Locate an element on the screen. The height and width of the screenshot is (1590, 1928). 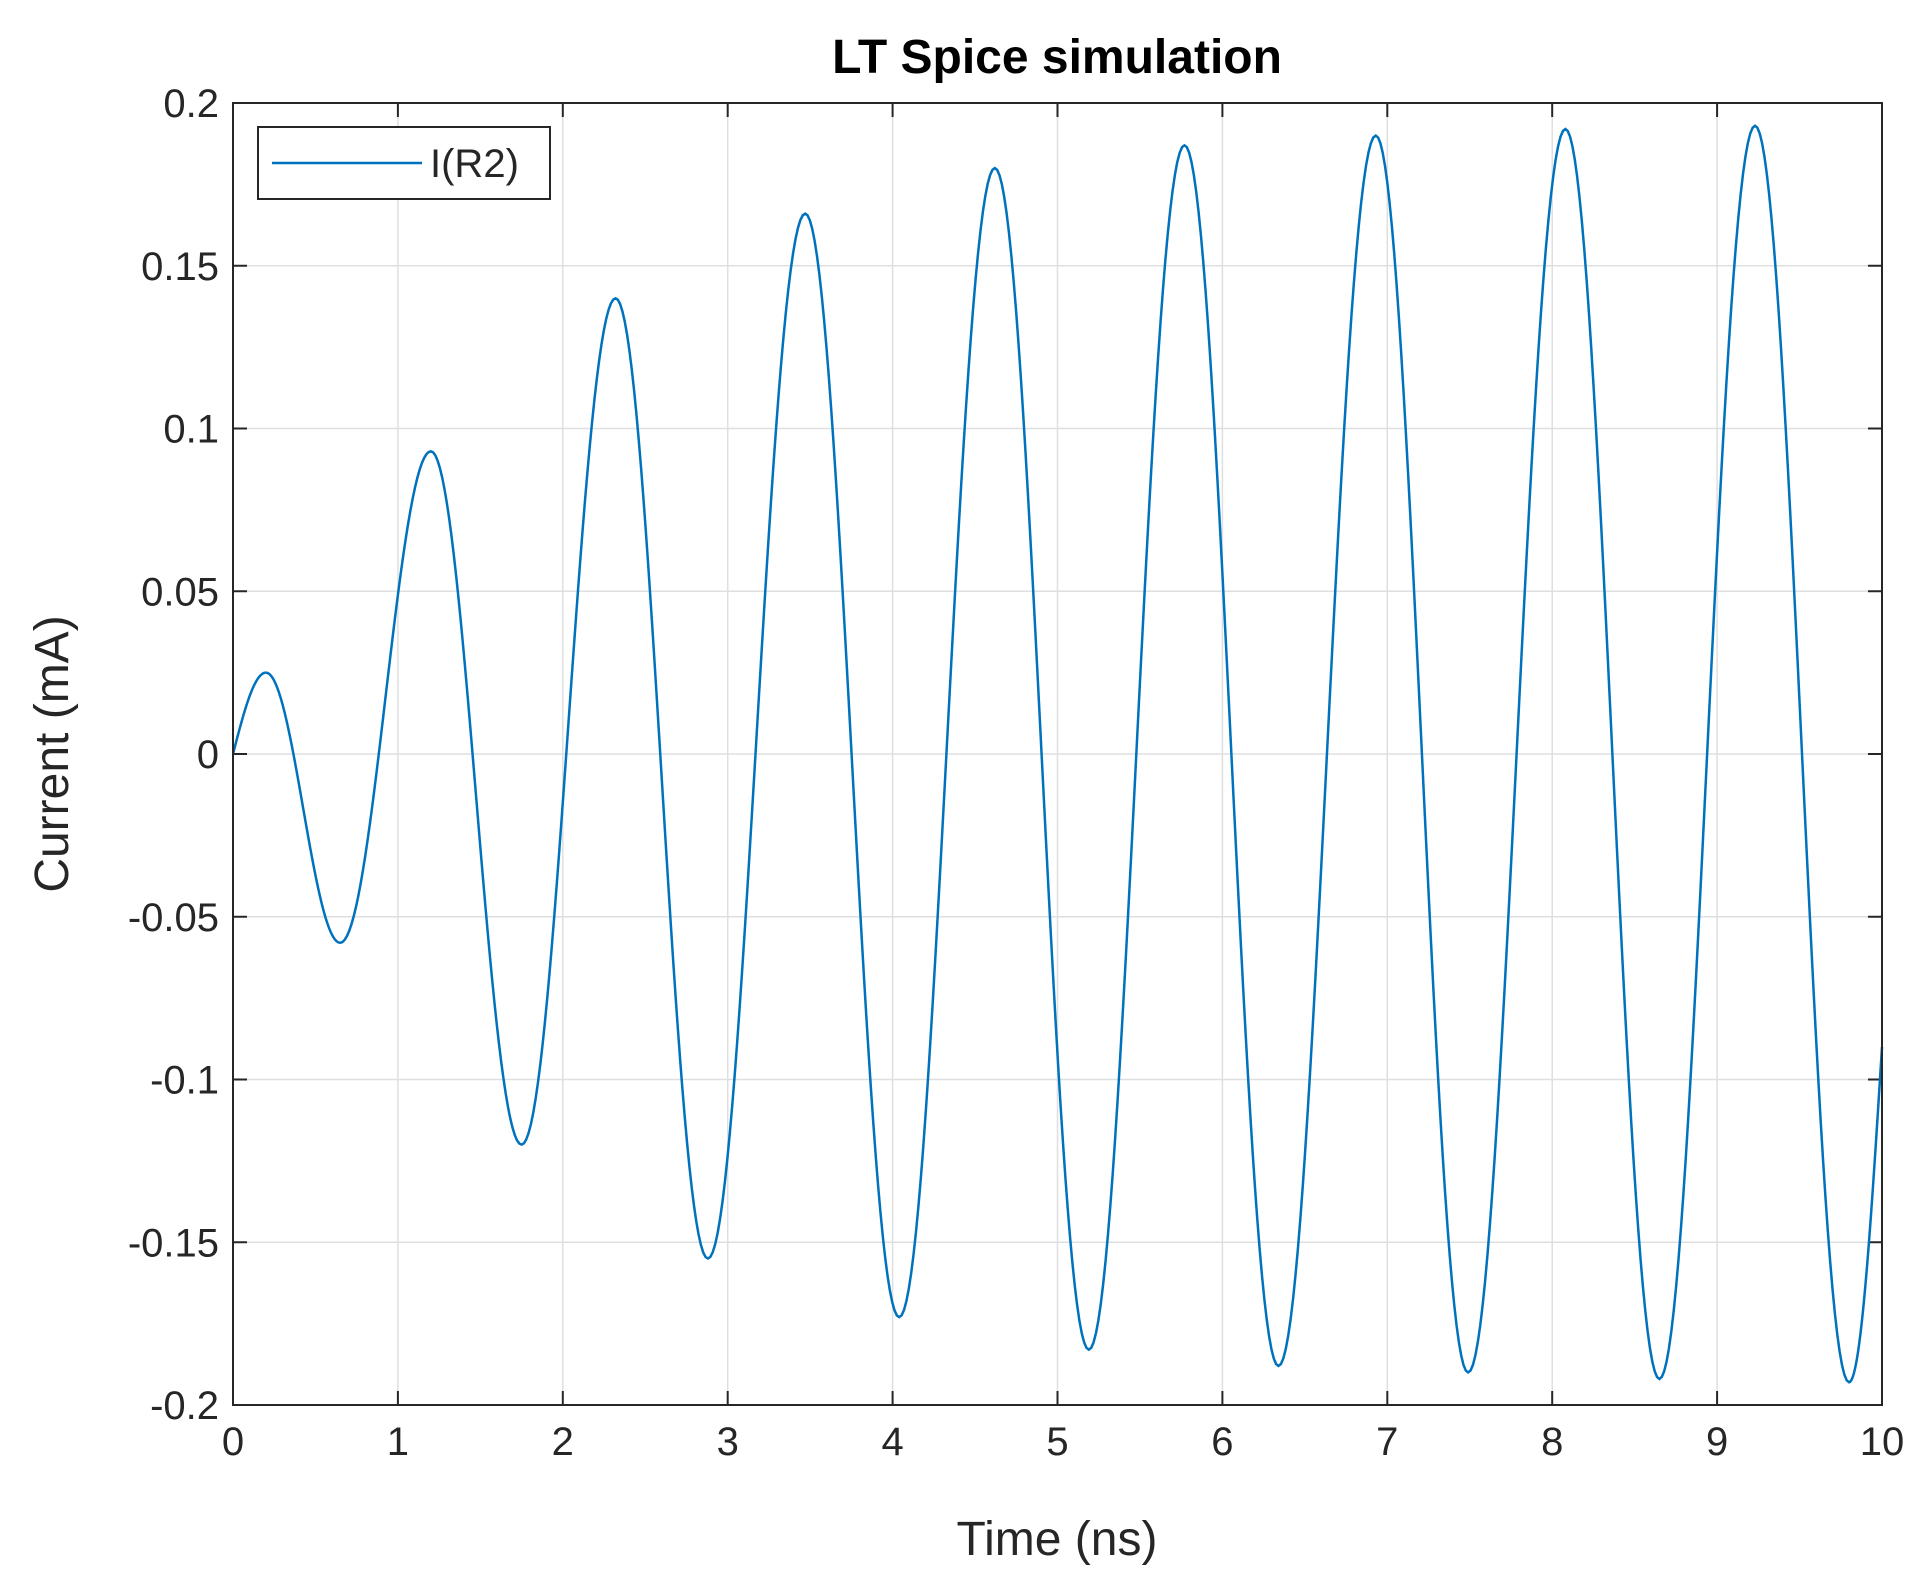
x-tick-label: 6 is located at coordinates (1222, 1442).